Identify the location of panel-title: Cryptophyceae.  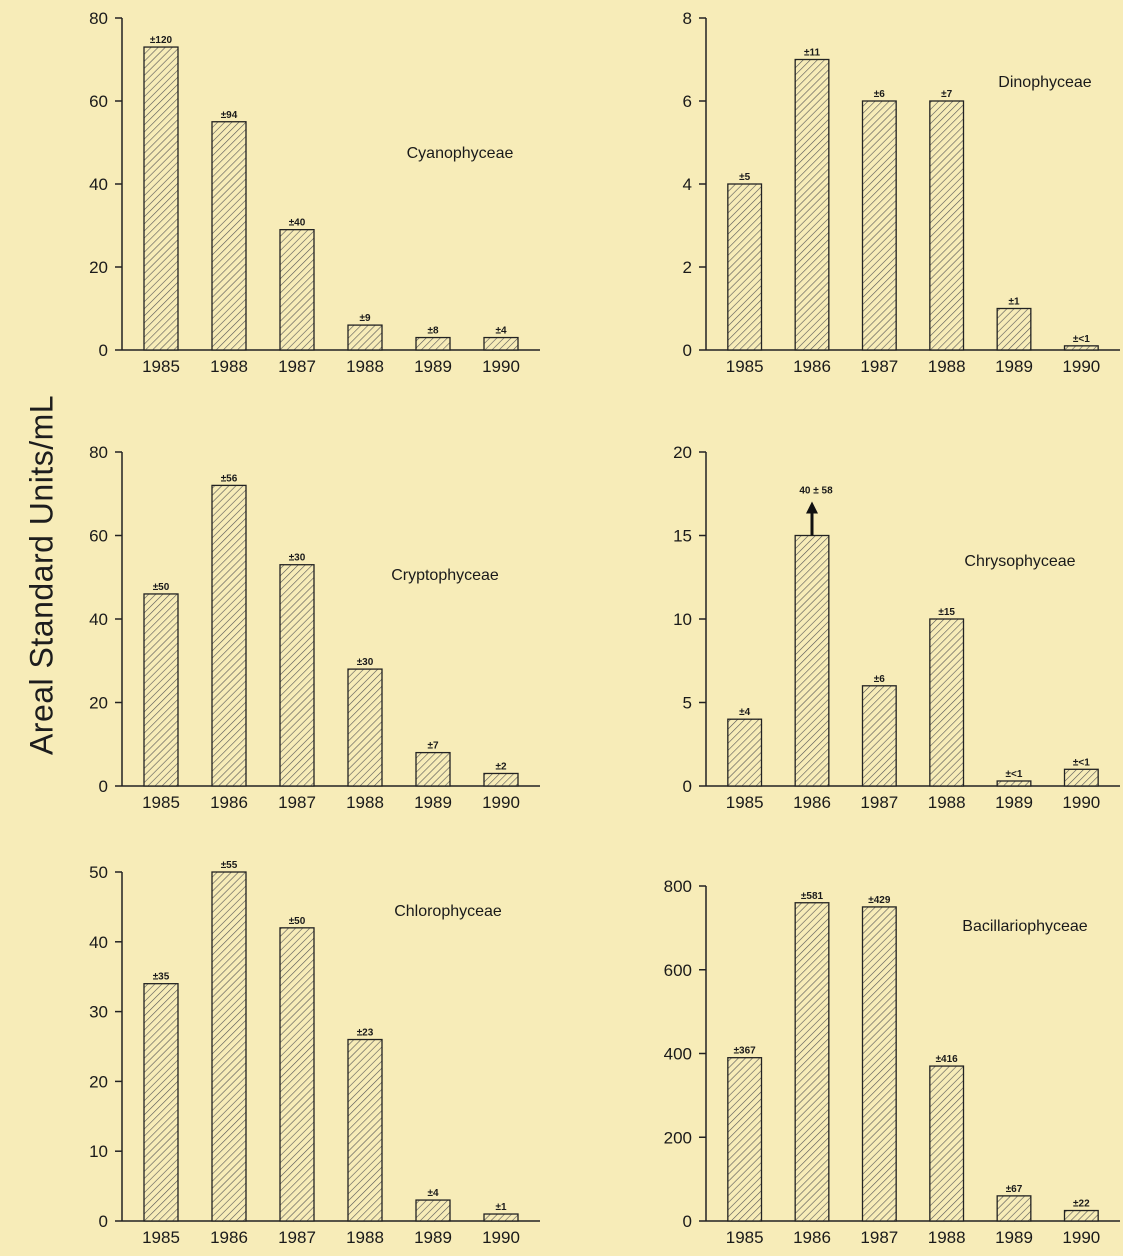
(445, 575).